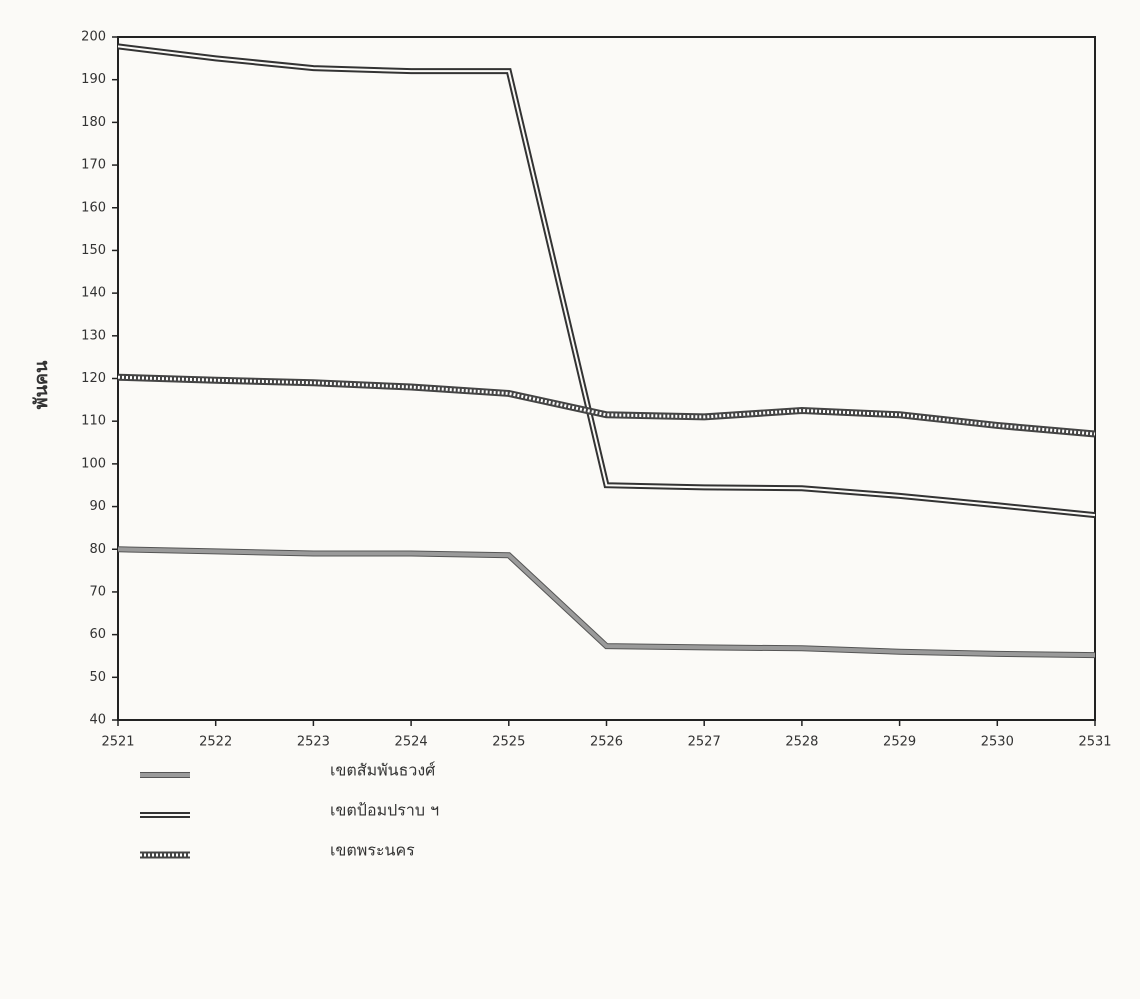 Image resolution: width=1140 pixels, height=999 pixels. Describe the element at coordinates (704, 742) in the screenshot. I see `x-tick-label: 2527` at that location.